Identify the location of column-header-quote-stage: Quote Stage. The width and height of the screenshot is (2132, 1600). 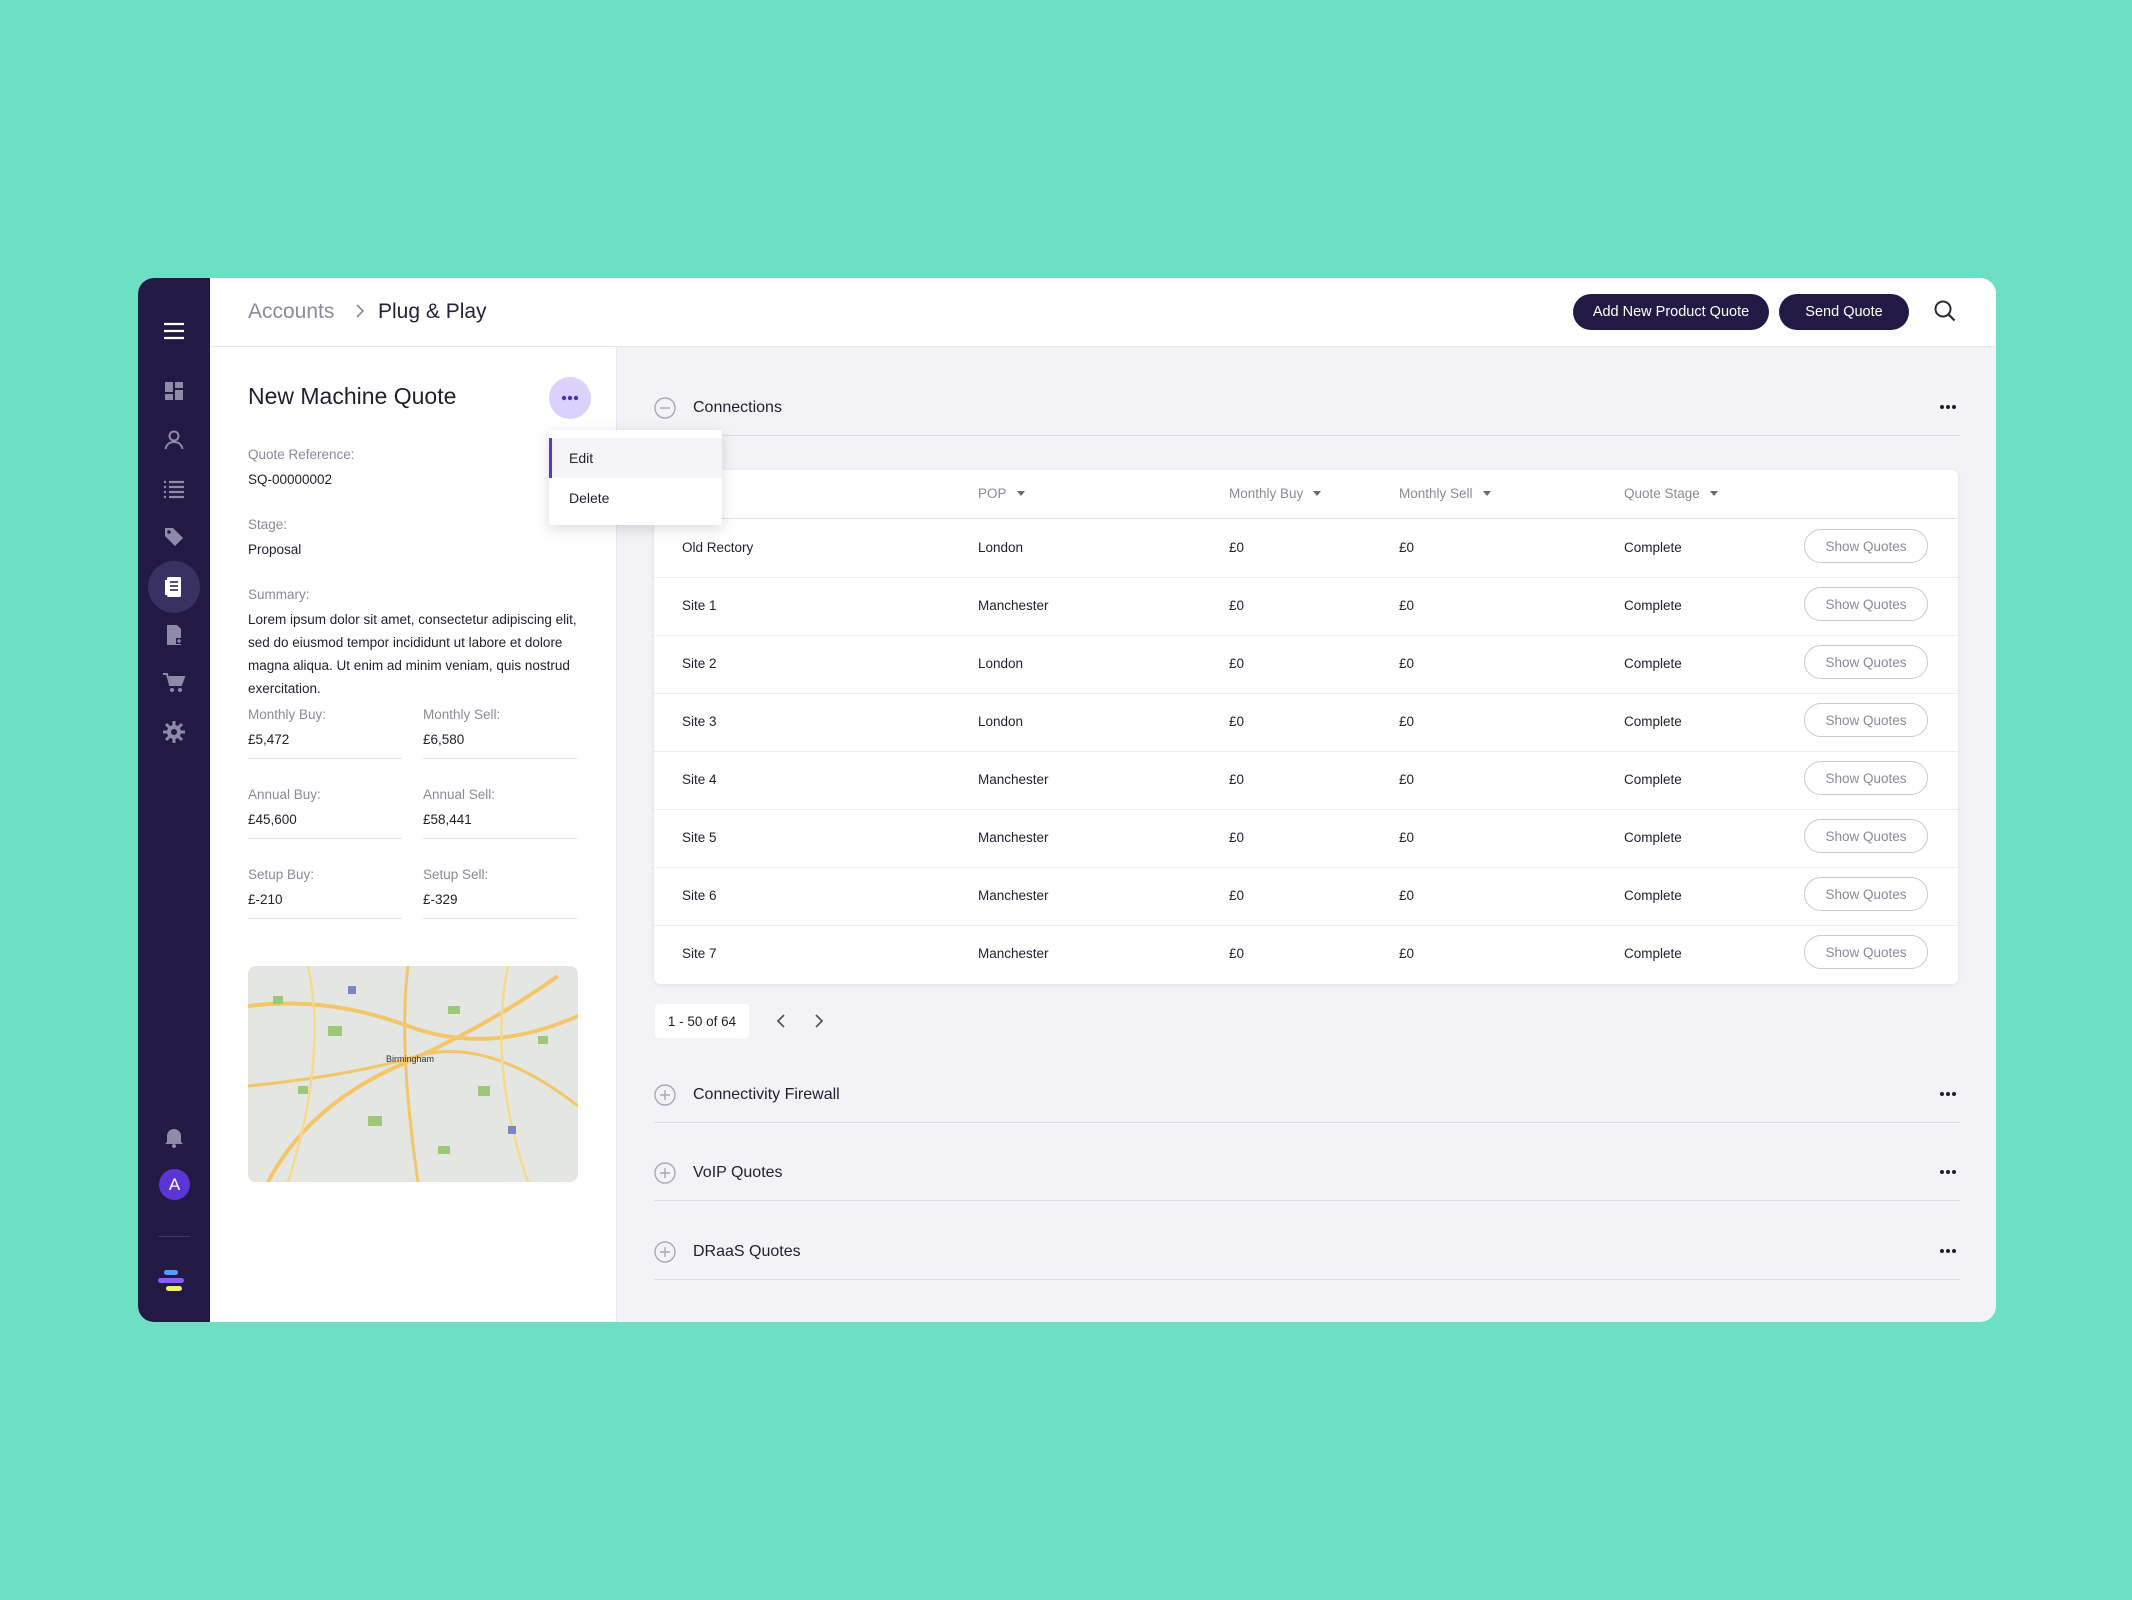
(1671, 493).